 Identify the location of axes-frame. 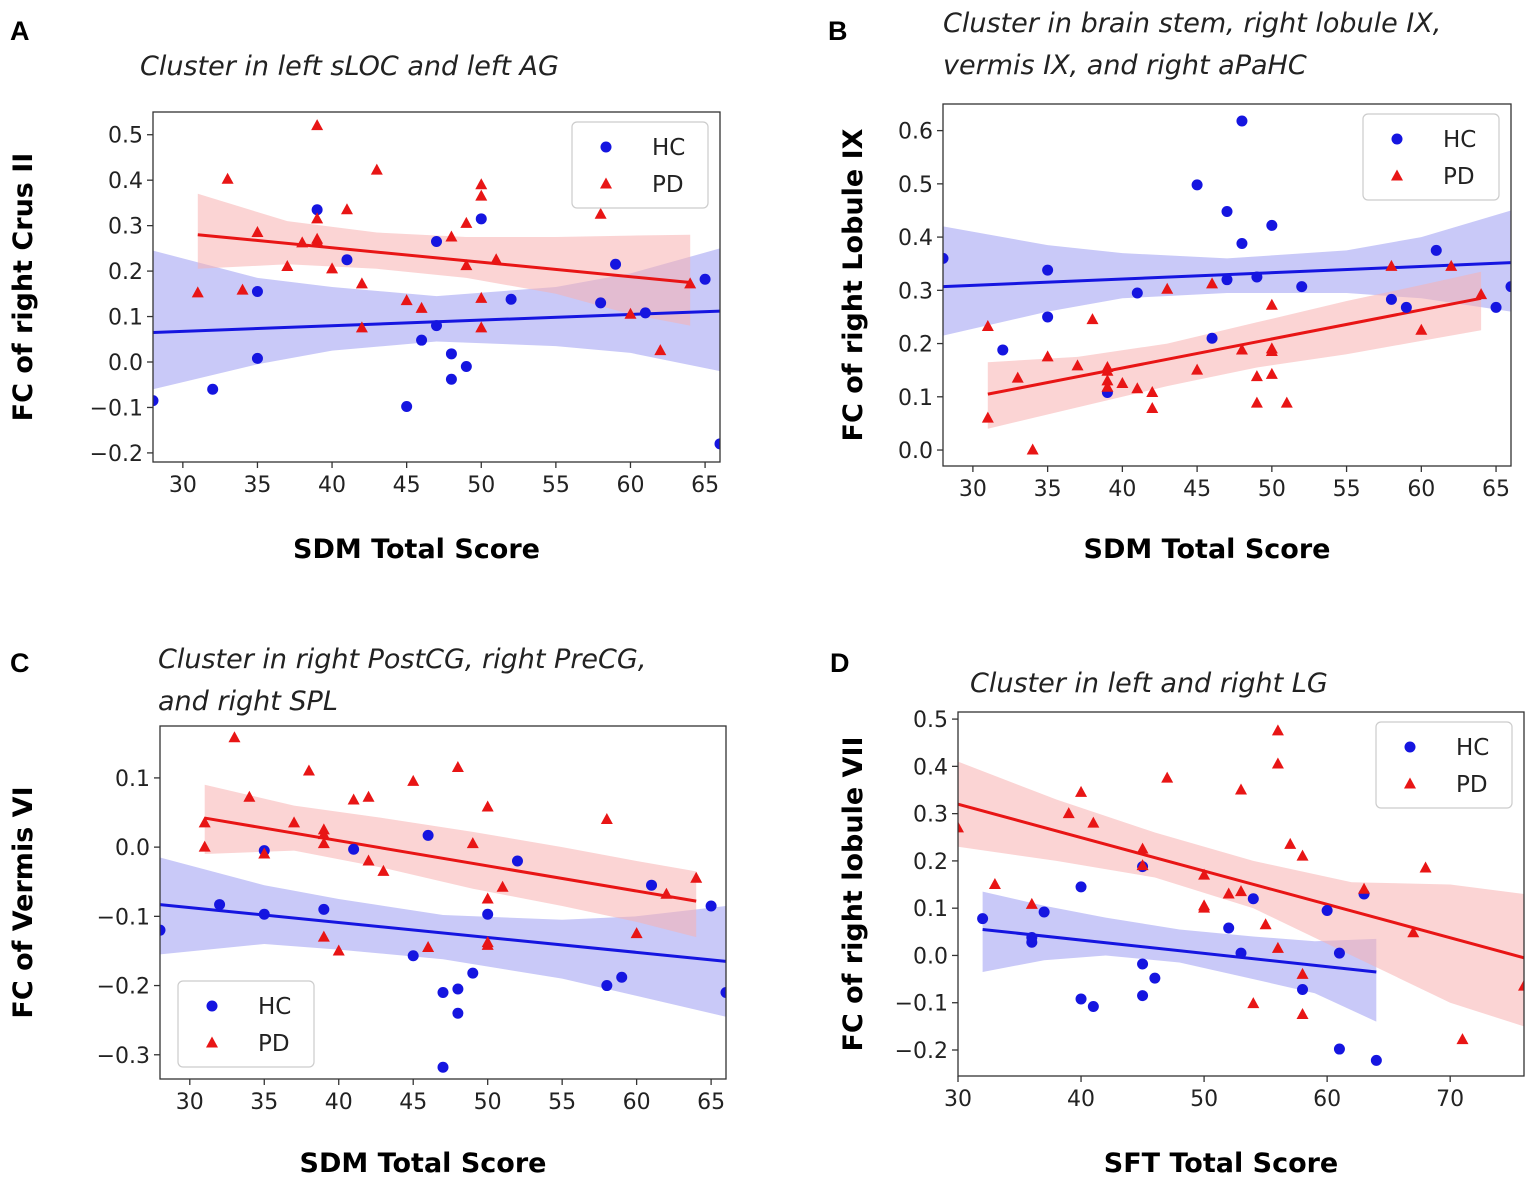
(443, 902).